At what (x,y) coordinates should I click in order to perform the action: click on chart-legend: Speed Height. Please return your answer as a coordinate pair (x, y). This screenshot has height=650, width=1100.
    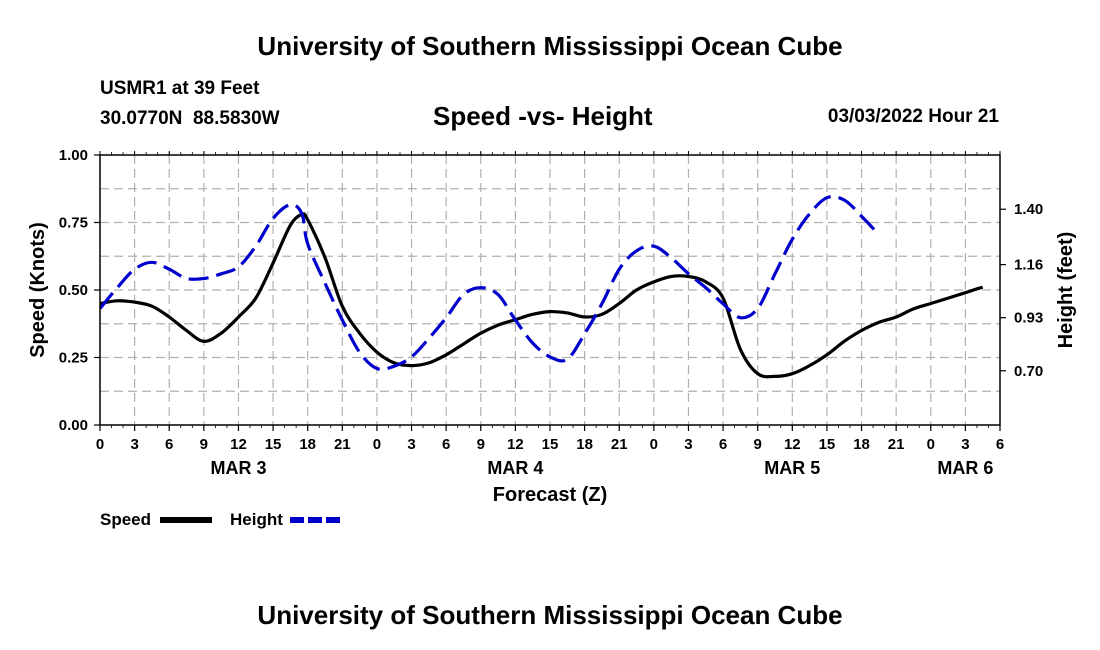
    Looking at the image, I should click on (221, 519).